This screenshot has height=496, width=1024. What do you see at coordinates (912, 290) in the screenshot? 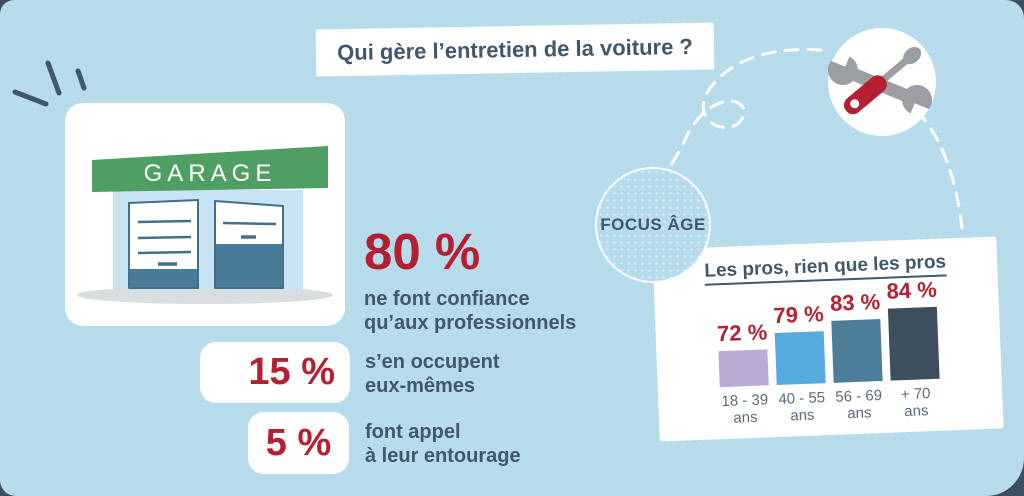
I see `bar-value-label: 84 %` at bounding box center [912, 290].